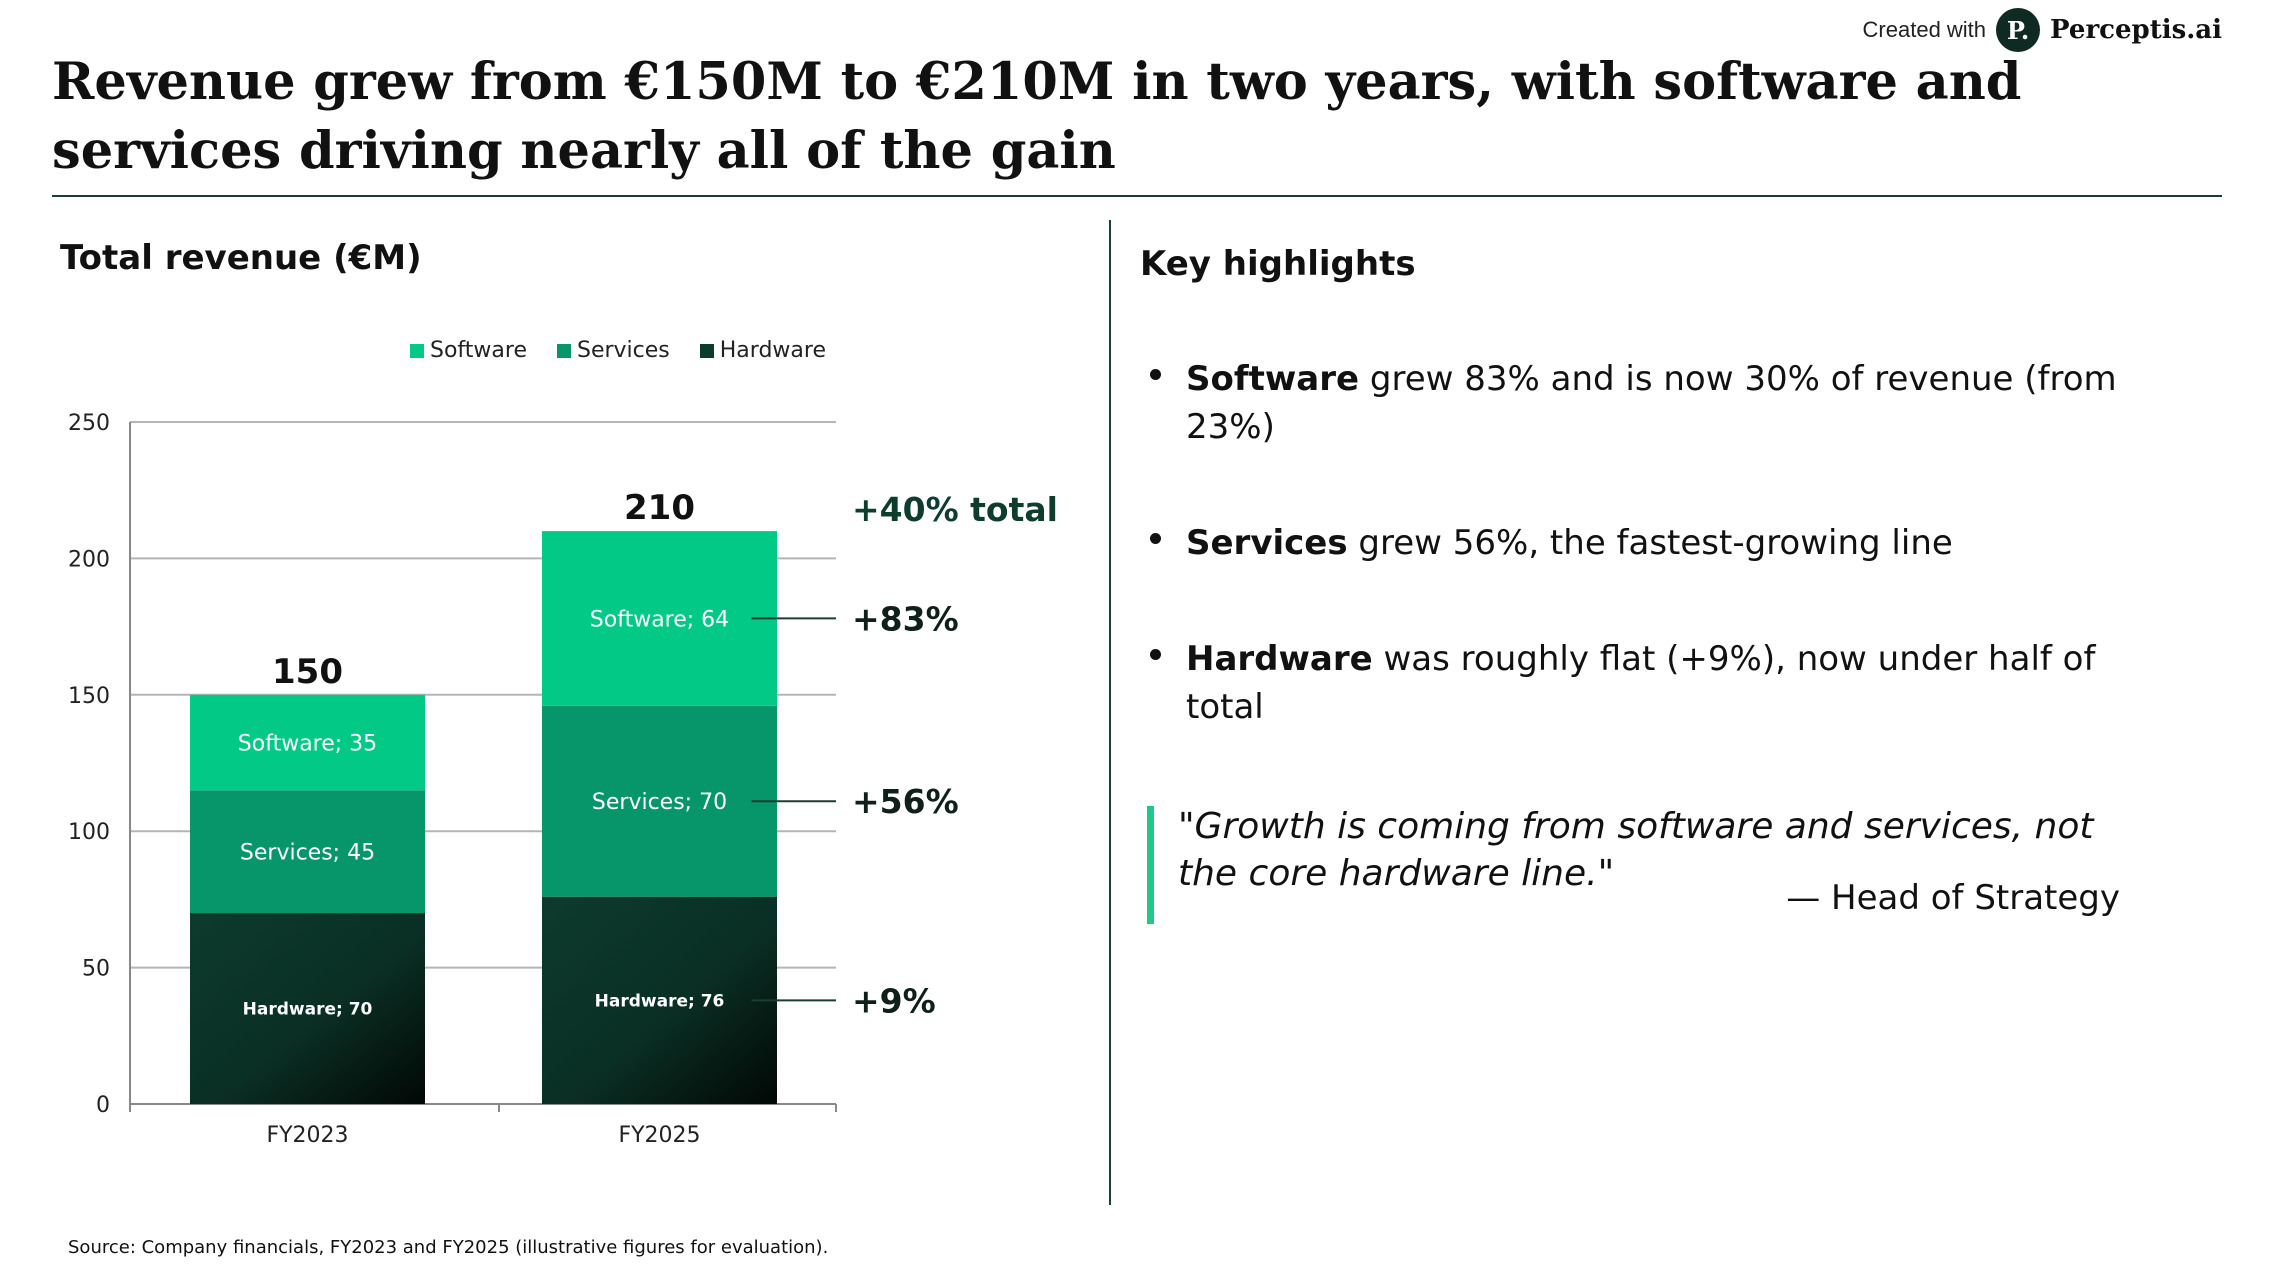  Describe the element at coordinates (89, 559) in the screenshot. I see `y-tick-label: 200` at that location.